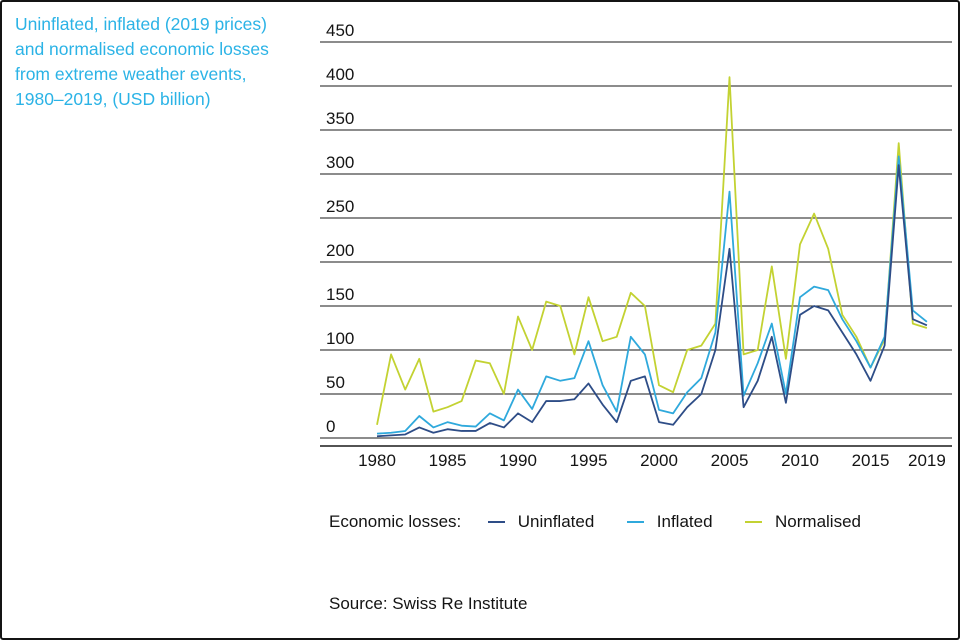 This screenshot has height=640, width=960. I want to click on svg-text: 450, so click(340, 30).